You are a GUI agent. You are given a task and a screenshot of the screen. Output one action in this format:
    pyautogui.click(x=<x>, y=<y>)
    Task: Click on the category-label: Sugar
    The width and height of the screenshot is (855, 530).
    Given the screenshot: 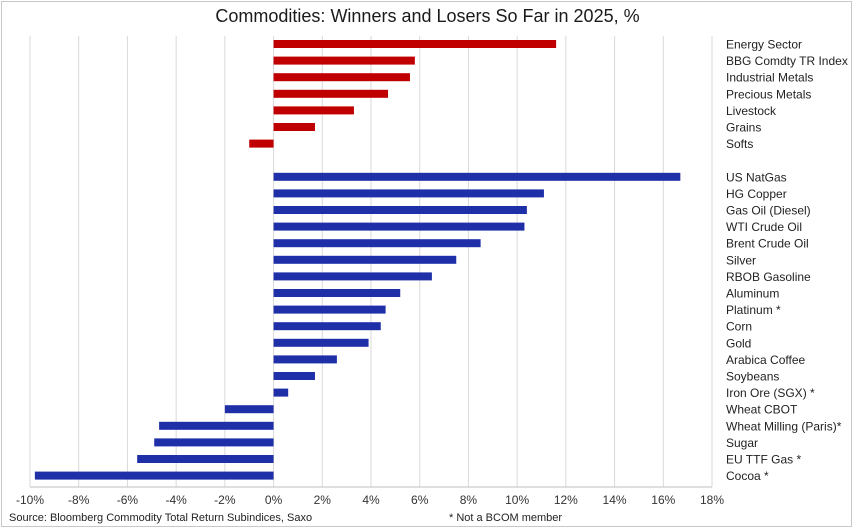 What is the action you would take?
    pyautogui.click(x=742, y=443)
    